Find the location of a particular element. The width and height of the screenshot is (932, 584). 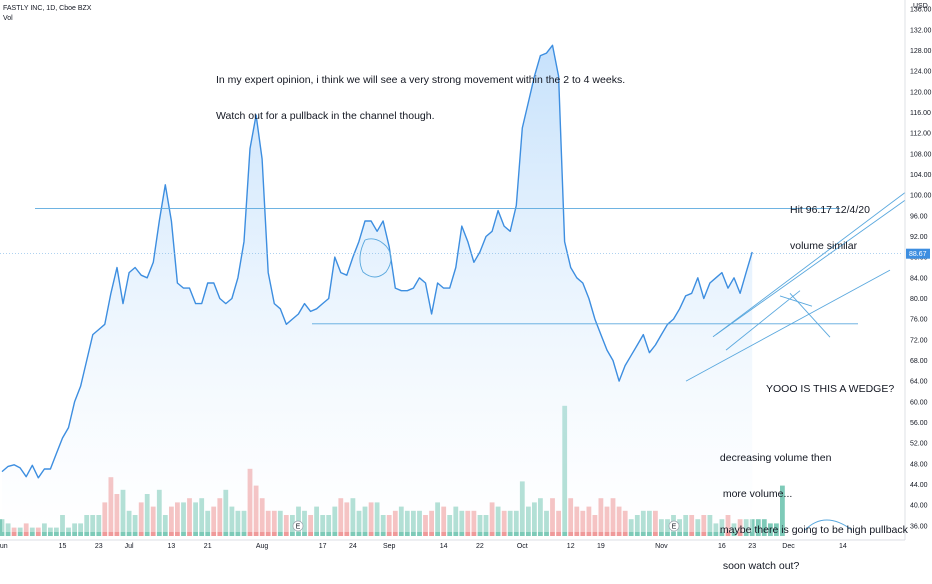

x-tick-label: Sep is located at coordinates (389, 546).